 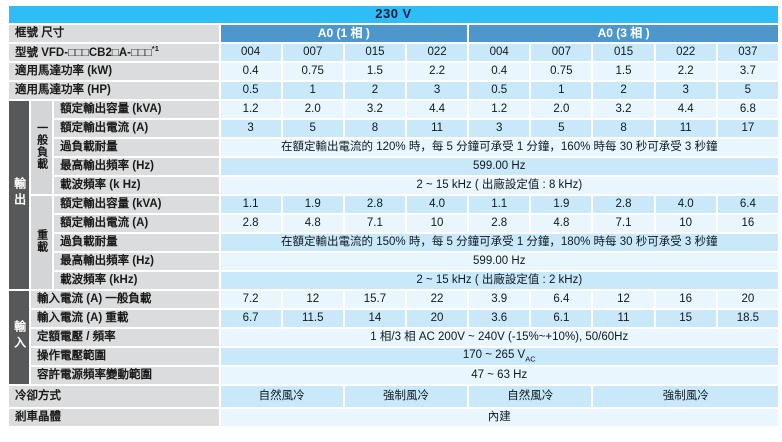 I want to click on group-header-1phase: A0 (1 相 ), so click(x=344, y=33).